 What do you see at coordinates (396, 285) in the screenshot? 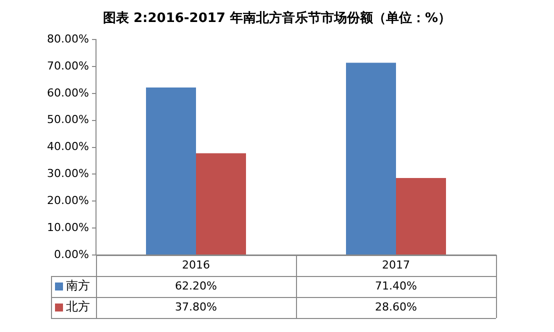
I see `data-label: 71.40%` at bounding box center [396, 285].